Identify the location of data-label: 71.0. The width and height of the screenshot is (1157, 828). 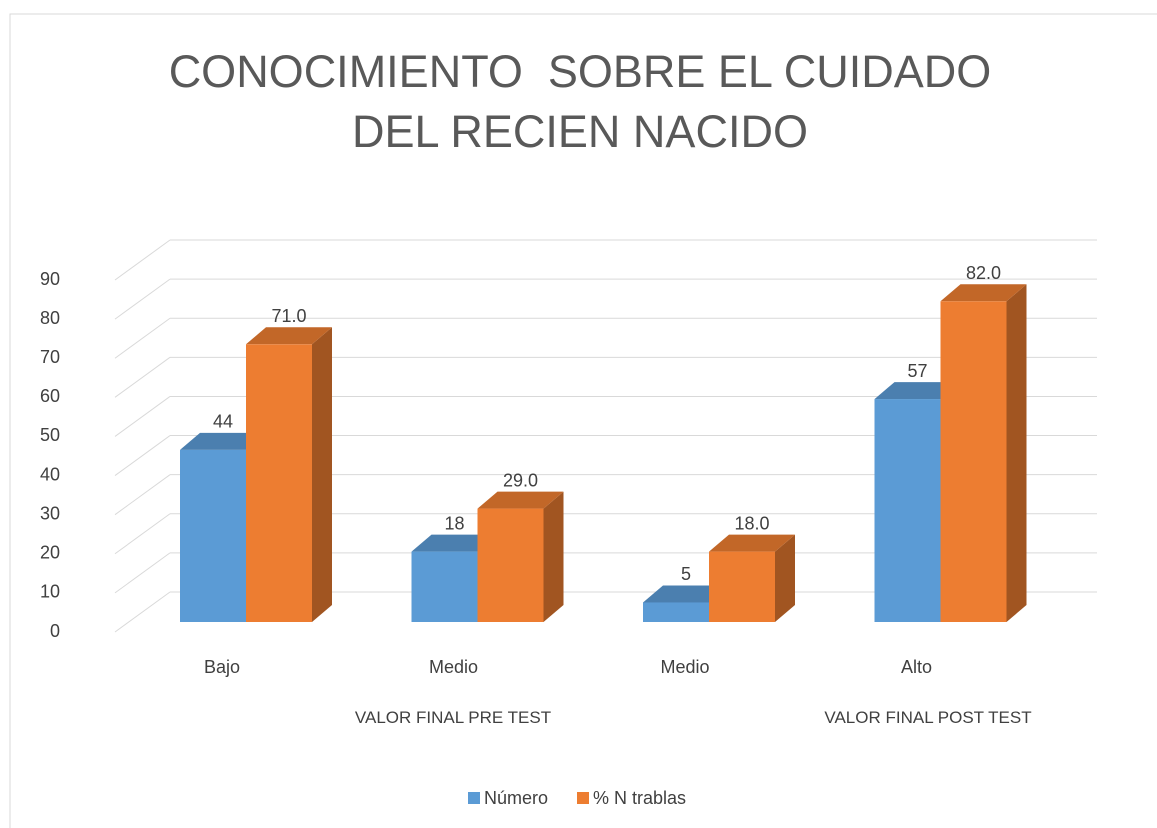
(288, 316).